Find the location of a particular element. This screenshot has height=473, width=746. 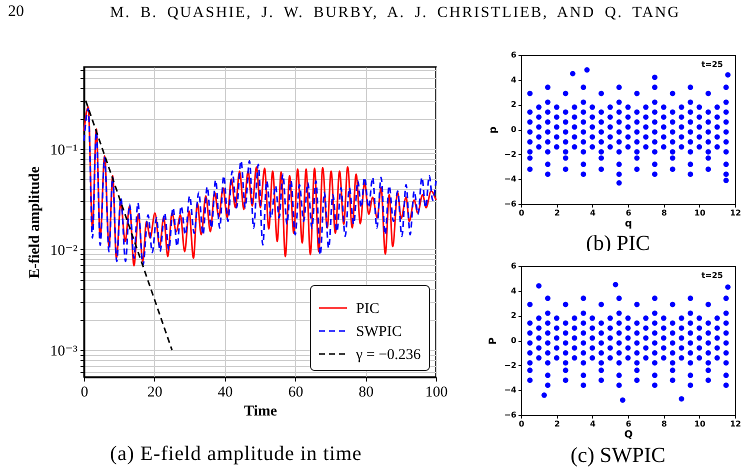

x-tick-label: 40 is located at coordinates (225, 392).